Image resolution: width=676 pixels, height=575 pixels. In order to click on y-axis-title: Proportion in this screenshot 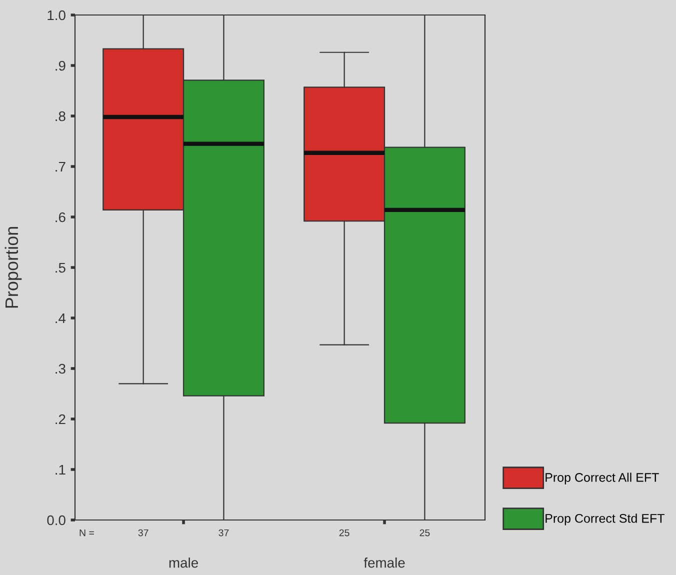, I will do `click(13, 267)`.